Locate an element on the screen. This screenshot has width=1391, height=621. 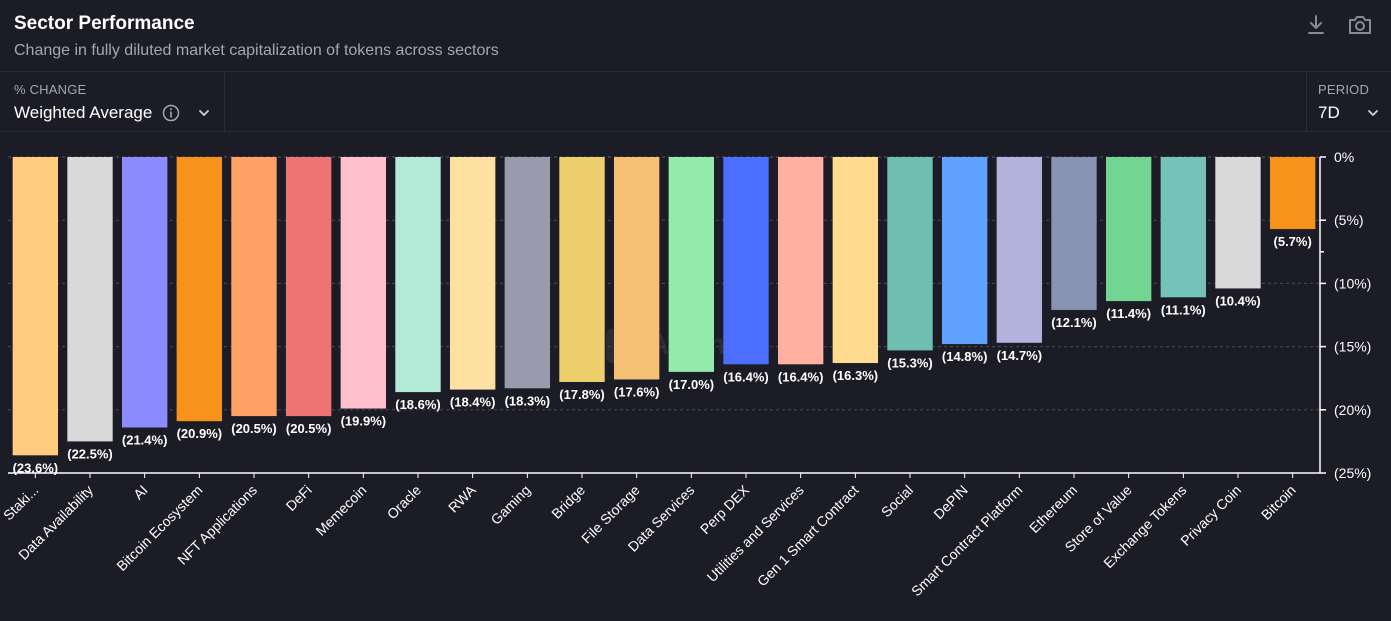
period-dropdown: PERIOD 7D is located at coordinates (1348, 101).